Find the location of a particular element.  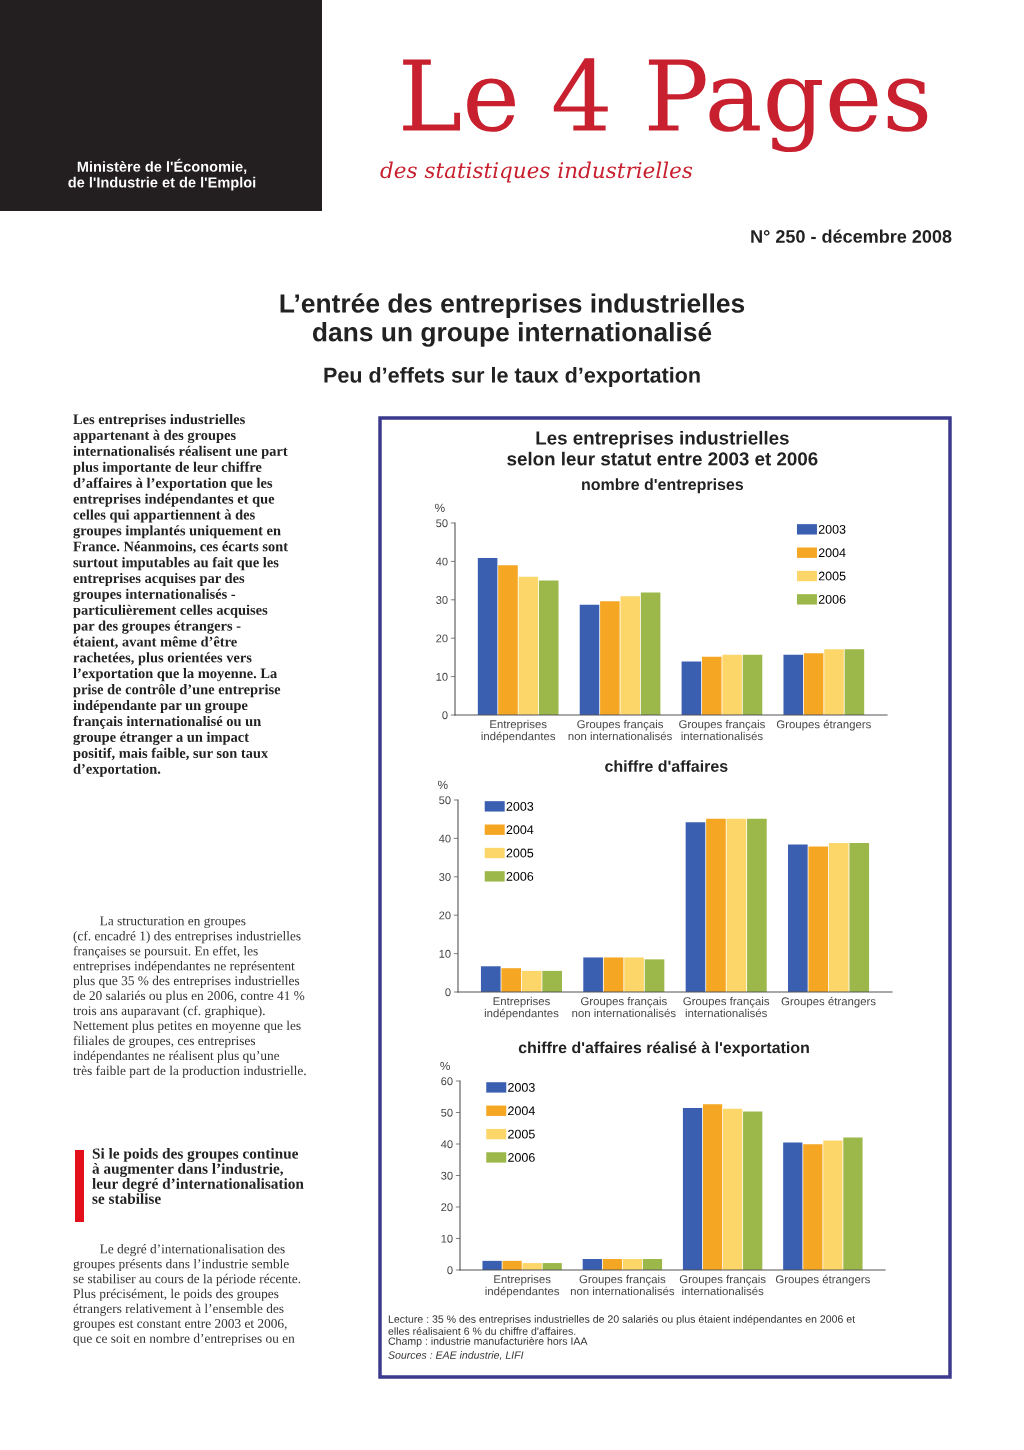

text: Lecture : 35 % des entreprises industrielles de 20 salariés ou plus étaient indépendantes en 2006 et elles réalisaient 6 % du chiffre d'affaires. is located at coordinates (622, 1324).